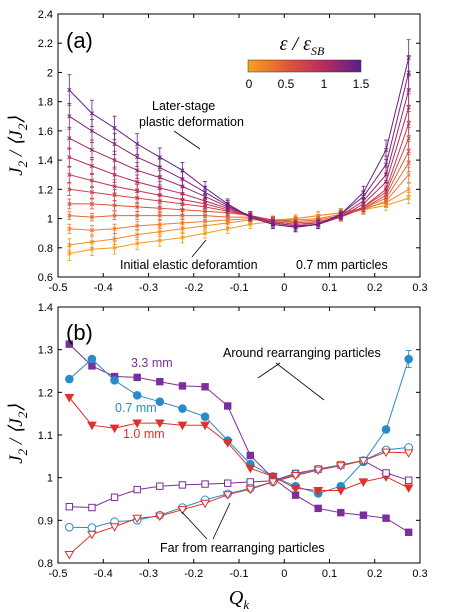  What do you see at coordinates (419, 574) in the screenshot?
I see `x-tick-label: 0.3` at bounding box center [419, 574].